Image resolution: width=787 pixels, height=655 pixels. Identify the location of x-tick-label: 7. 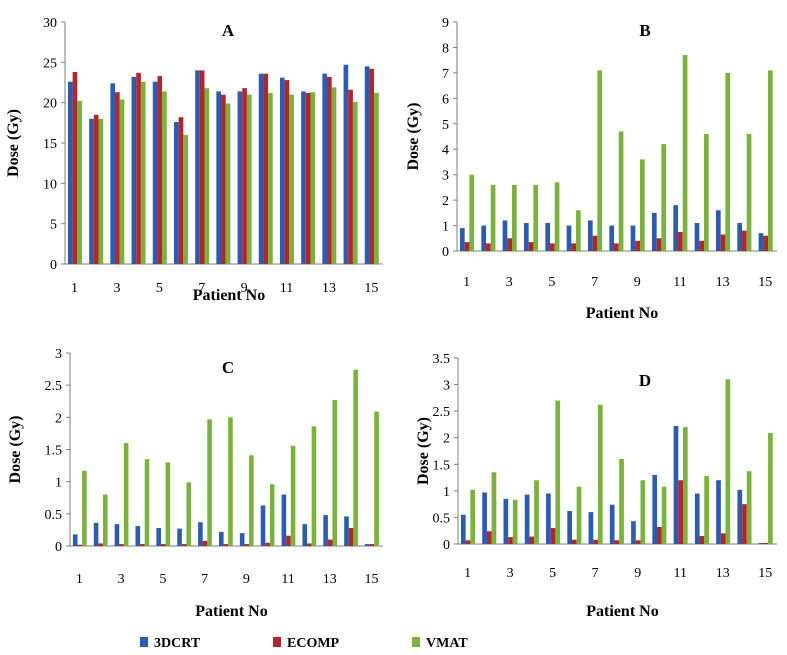
(595, 573).